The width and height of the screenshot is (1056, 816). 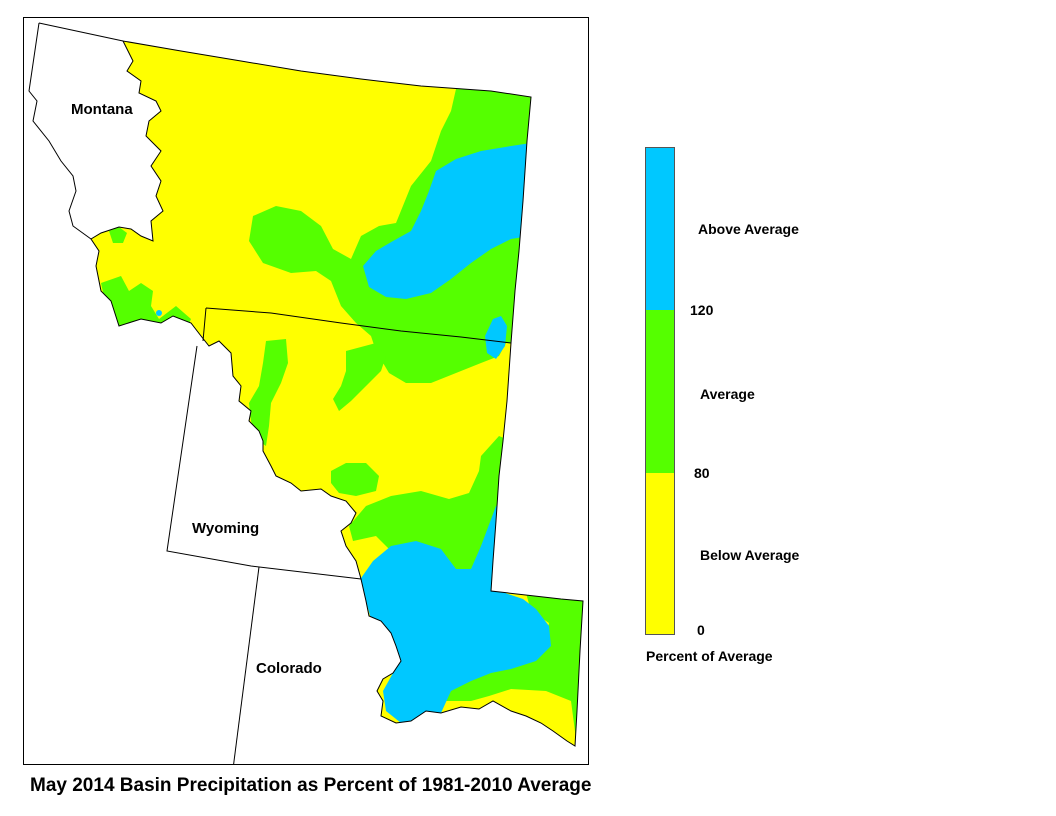 I want to click on legend-break-80: 80, so click(x=702, y=473).